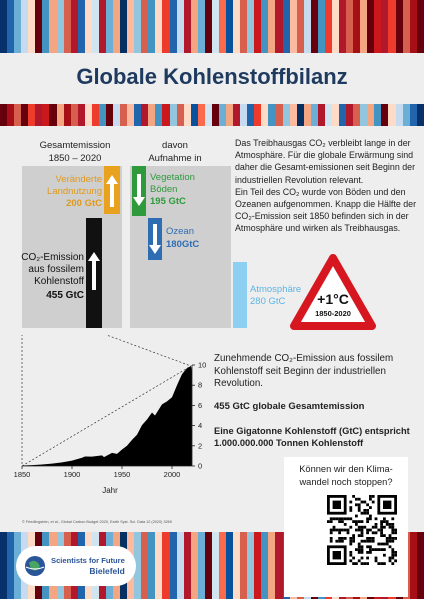 The height and width of the screenshot is (599, 424). Describe the element at coordinates (110, 490) in the screenshot. I see `x-axis-label: Jahr` at that location.